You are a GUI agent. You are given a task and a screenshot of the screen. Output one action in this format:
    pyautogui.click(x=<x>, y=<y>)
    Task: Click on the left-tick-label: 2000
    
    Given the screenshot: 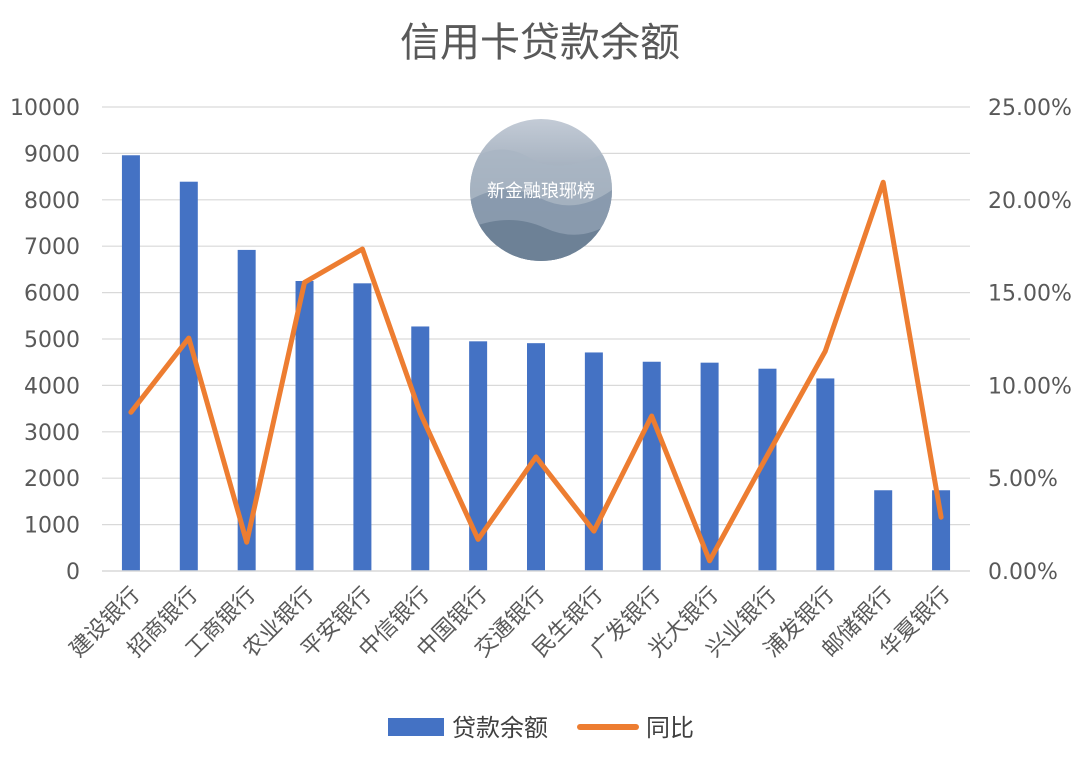 What is the action you would take?
    pyautogui.click(x=52, y=479)
    